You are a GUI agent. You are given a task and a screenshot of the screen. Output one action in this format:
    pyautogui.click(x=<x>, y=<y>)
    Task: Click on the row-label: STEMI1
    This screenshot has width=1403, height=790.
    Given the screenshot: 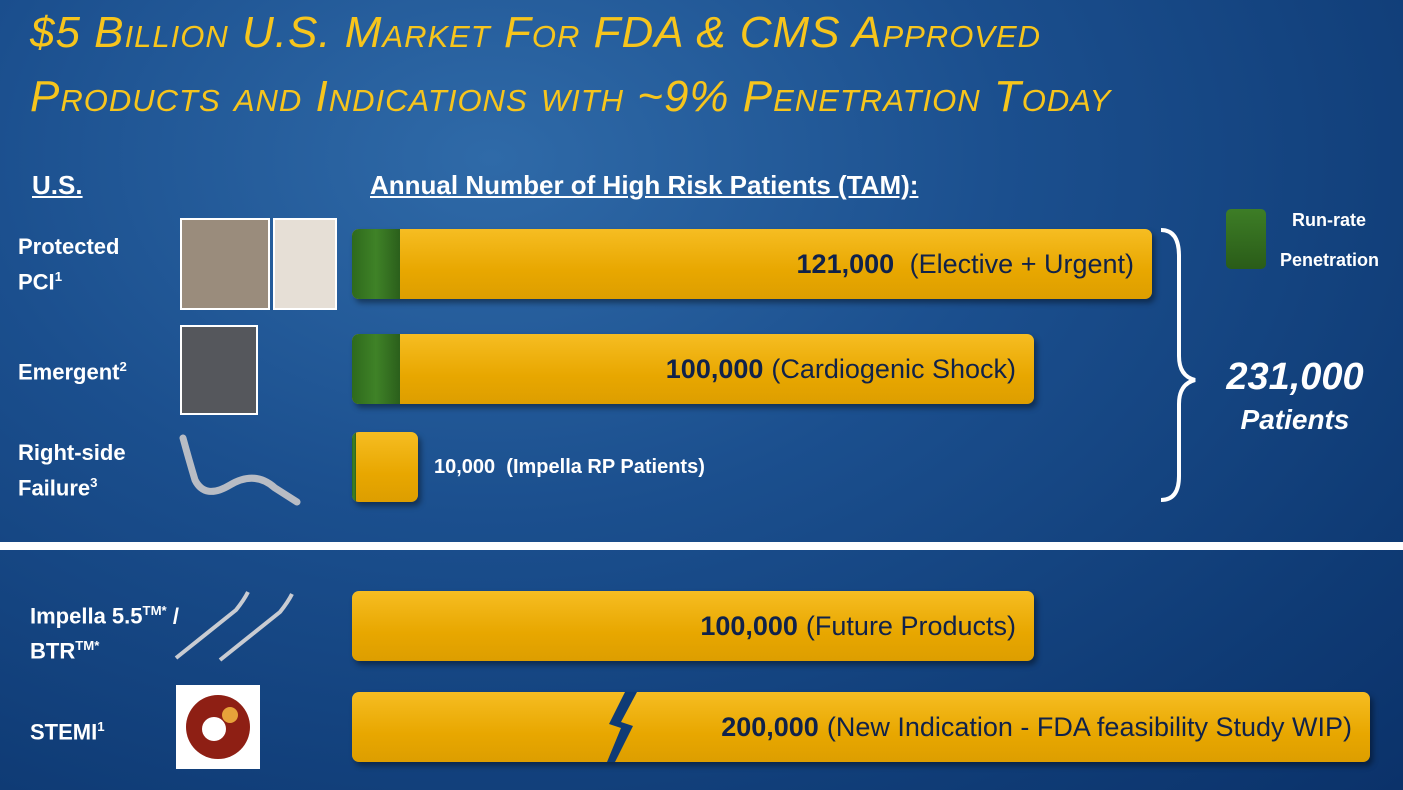 What is the action you would take?
    pyautogui.click(x=67, y=729)
    